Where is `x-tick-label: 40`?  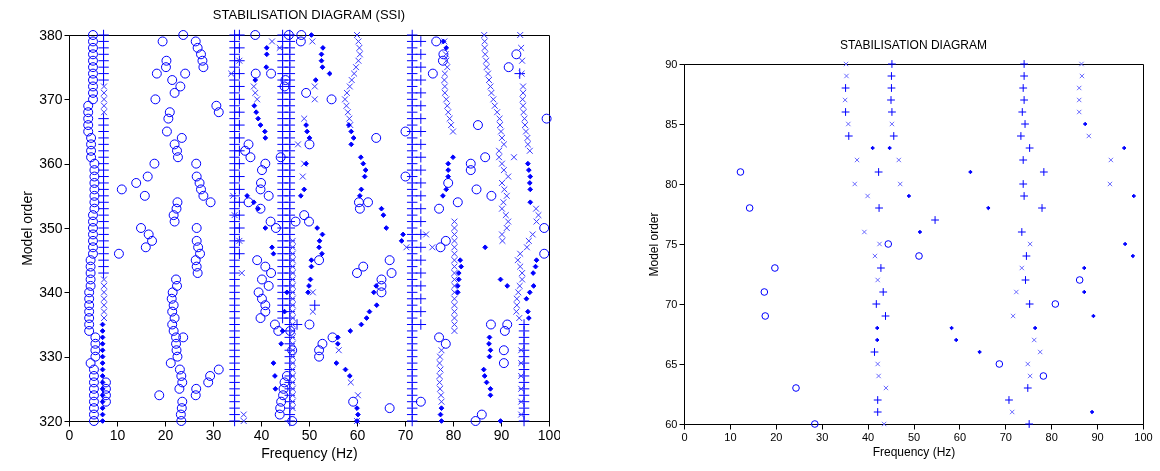 x-tick-label: 40 is located at coordinates (261, 434).